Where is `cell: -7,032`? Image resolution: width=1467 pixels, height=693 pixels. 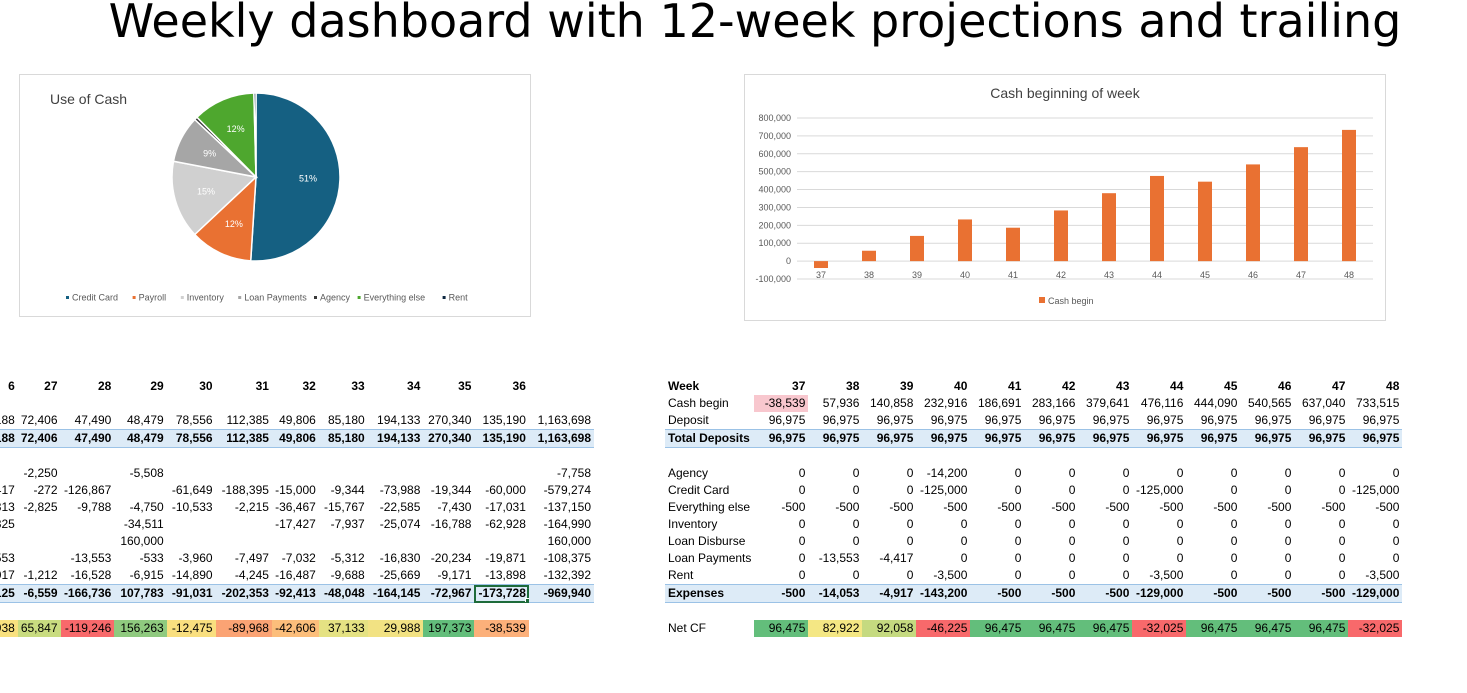
cell: -7,032 is located at coordinates (298, 558).